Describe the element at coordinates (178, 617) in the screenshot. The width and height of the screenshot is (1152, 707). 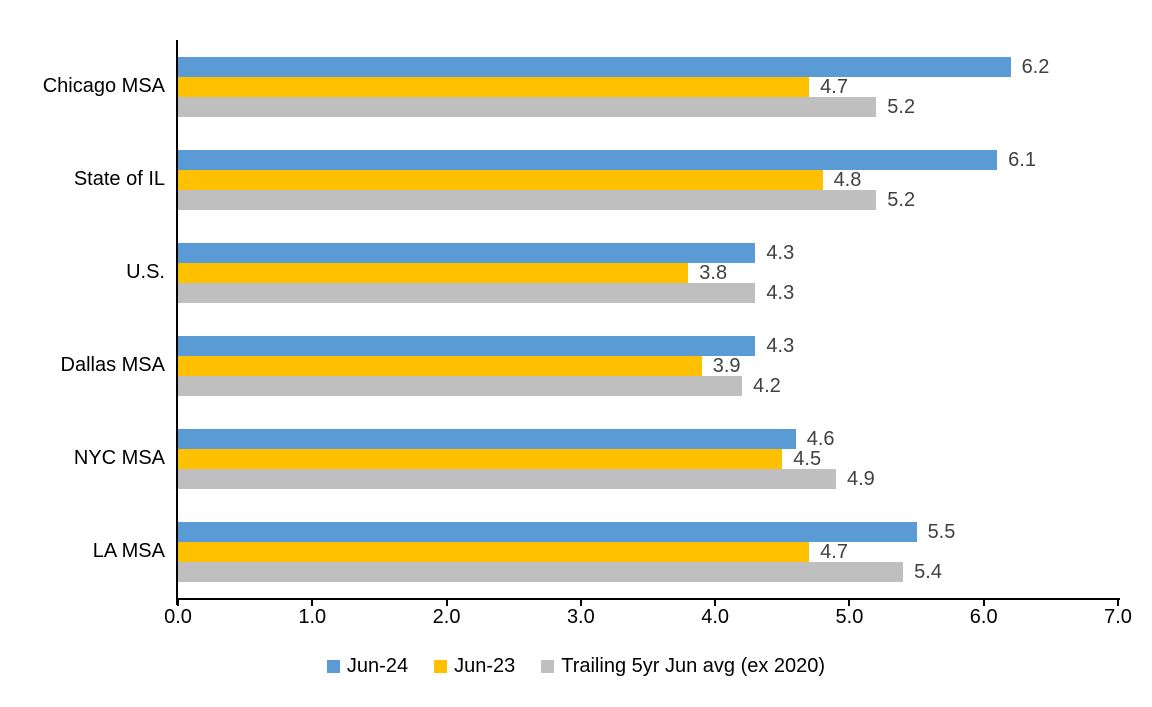
I see `x-tick-label: 0.0` at that location.